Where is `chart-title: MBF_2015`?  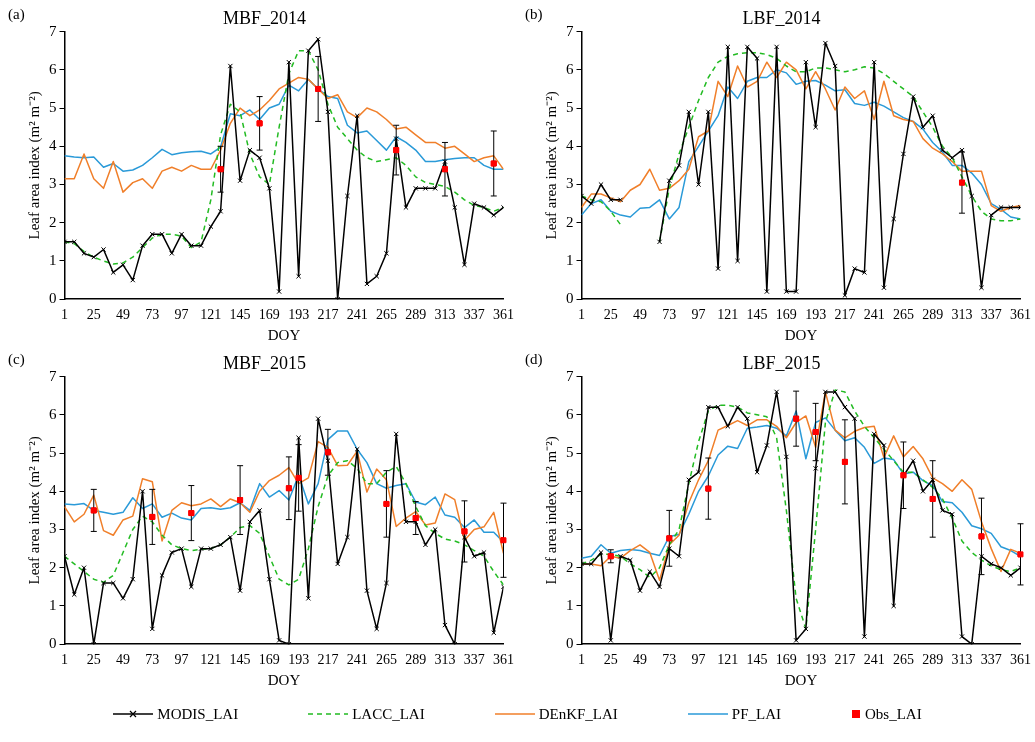 chart-title: MBF_2015 is located at coordinates (264, 362).